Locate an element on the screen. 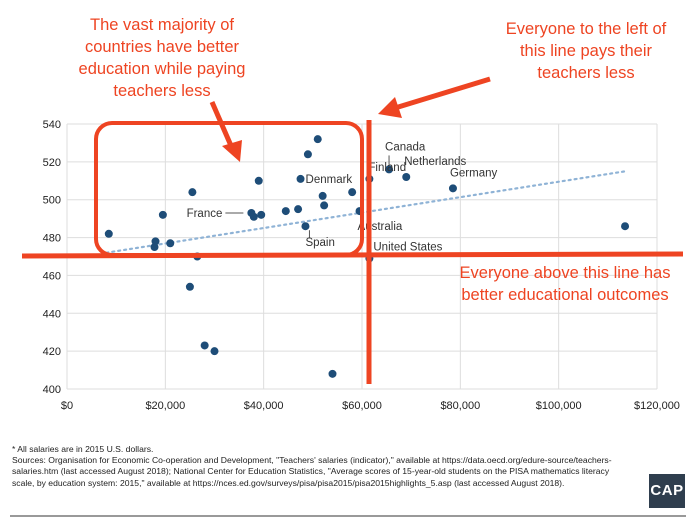  point-label: United States is located at coordinates (407, 247).